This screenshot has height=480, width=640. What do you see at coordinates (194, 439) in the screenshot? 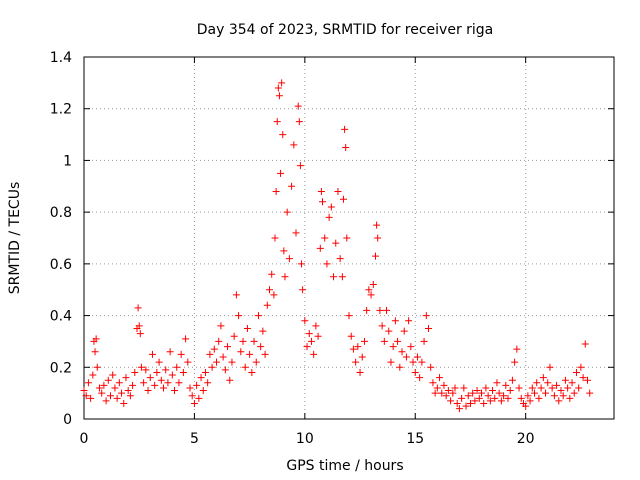
I see `x-tick-label: 5` at bounding box center [194, 439].